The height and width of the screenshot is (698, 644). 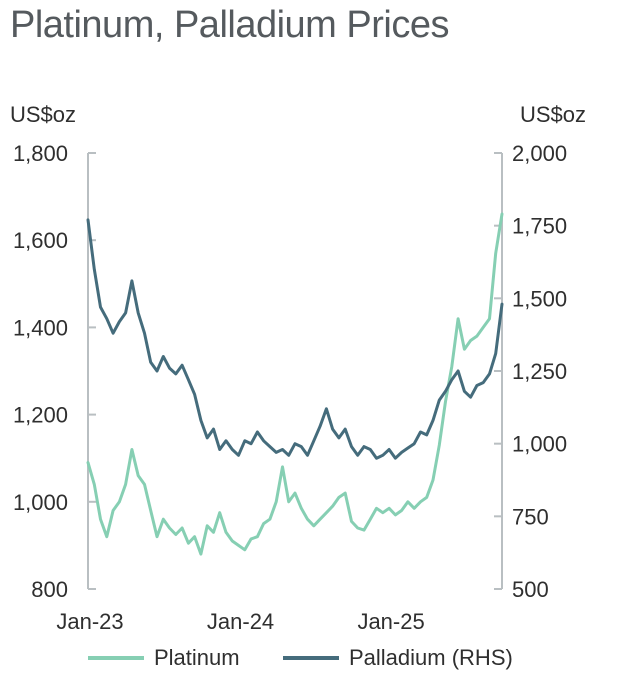 What do you see at coordinates (539, 444) in the screenshot?
I see `right-axis-tick-label: 1,000` at bounding box center [539, 444].